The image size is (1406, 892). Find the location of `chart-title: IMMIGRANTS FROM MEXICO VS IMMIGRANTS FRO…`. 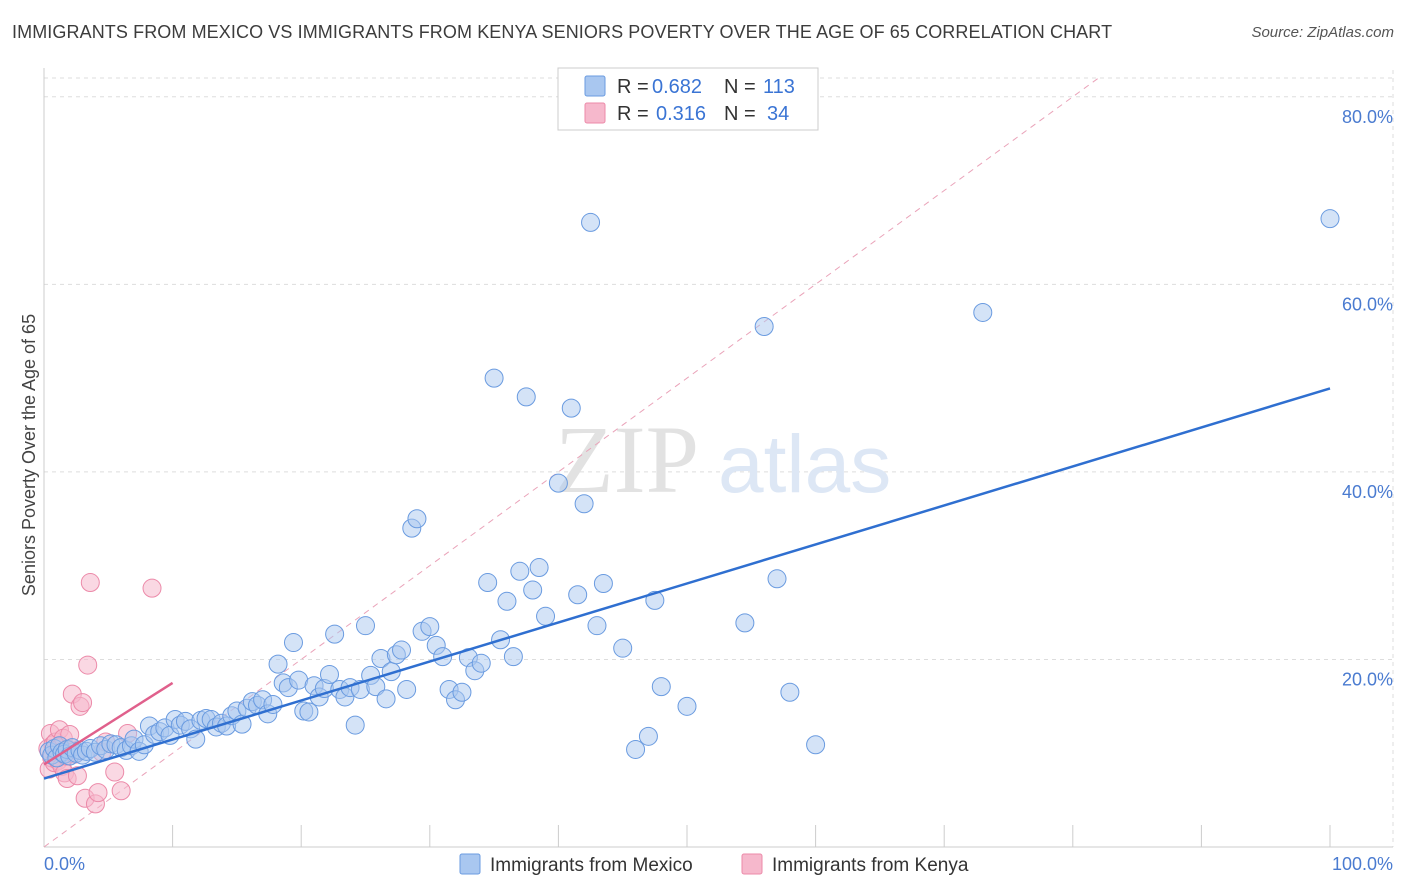

chart-title: IMMIGRANTS FROM MEXICO VS IMMIGRANTS FRO… is located at coordinates (562, 32).